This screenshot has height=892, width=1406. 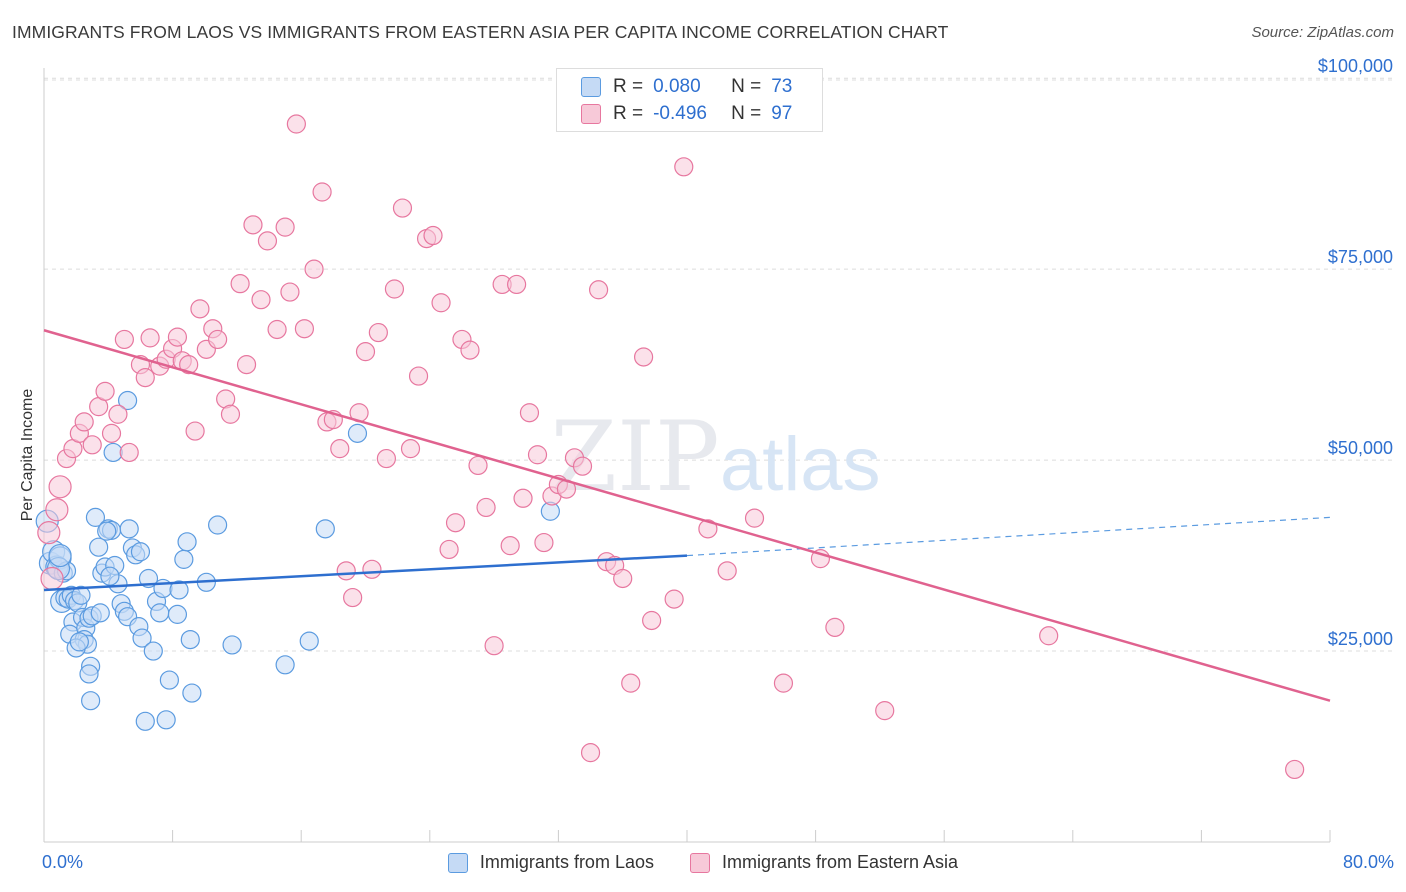 I want to click on source-label: Source: ZipAtlas.com, so click(x=1322, y=32).